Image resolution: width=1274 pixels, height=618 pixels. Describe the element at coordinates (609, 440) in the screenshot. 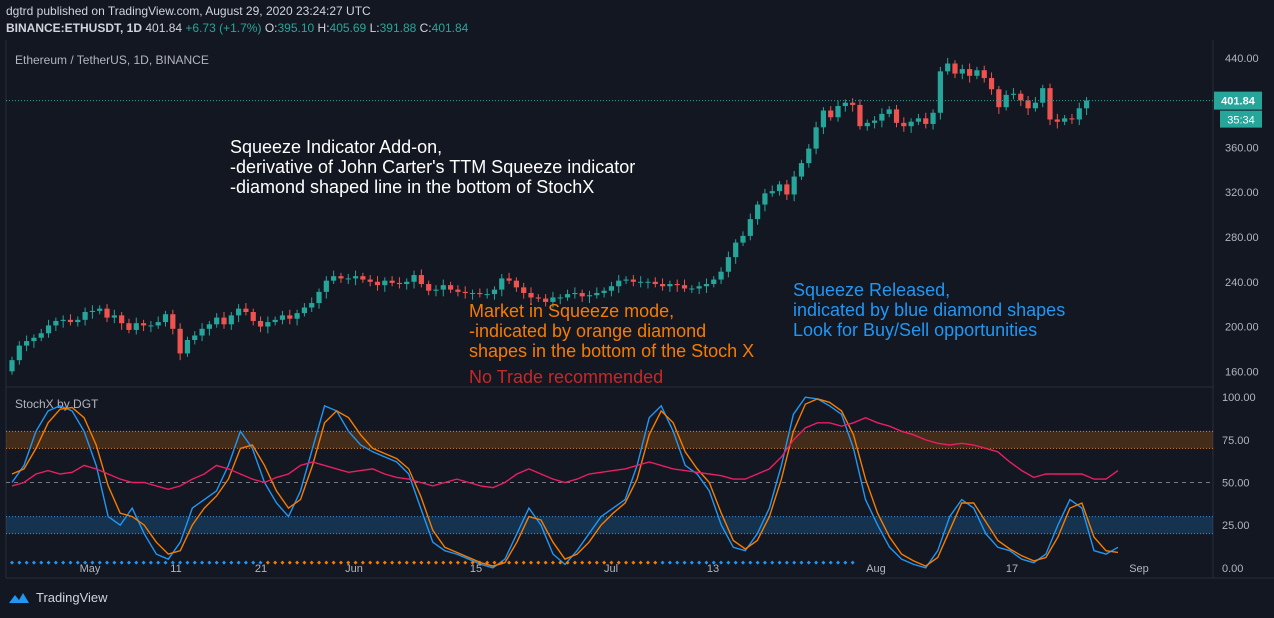

I see `overbought-band` at that location.